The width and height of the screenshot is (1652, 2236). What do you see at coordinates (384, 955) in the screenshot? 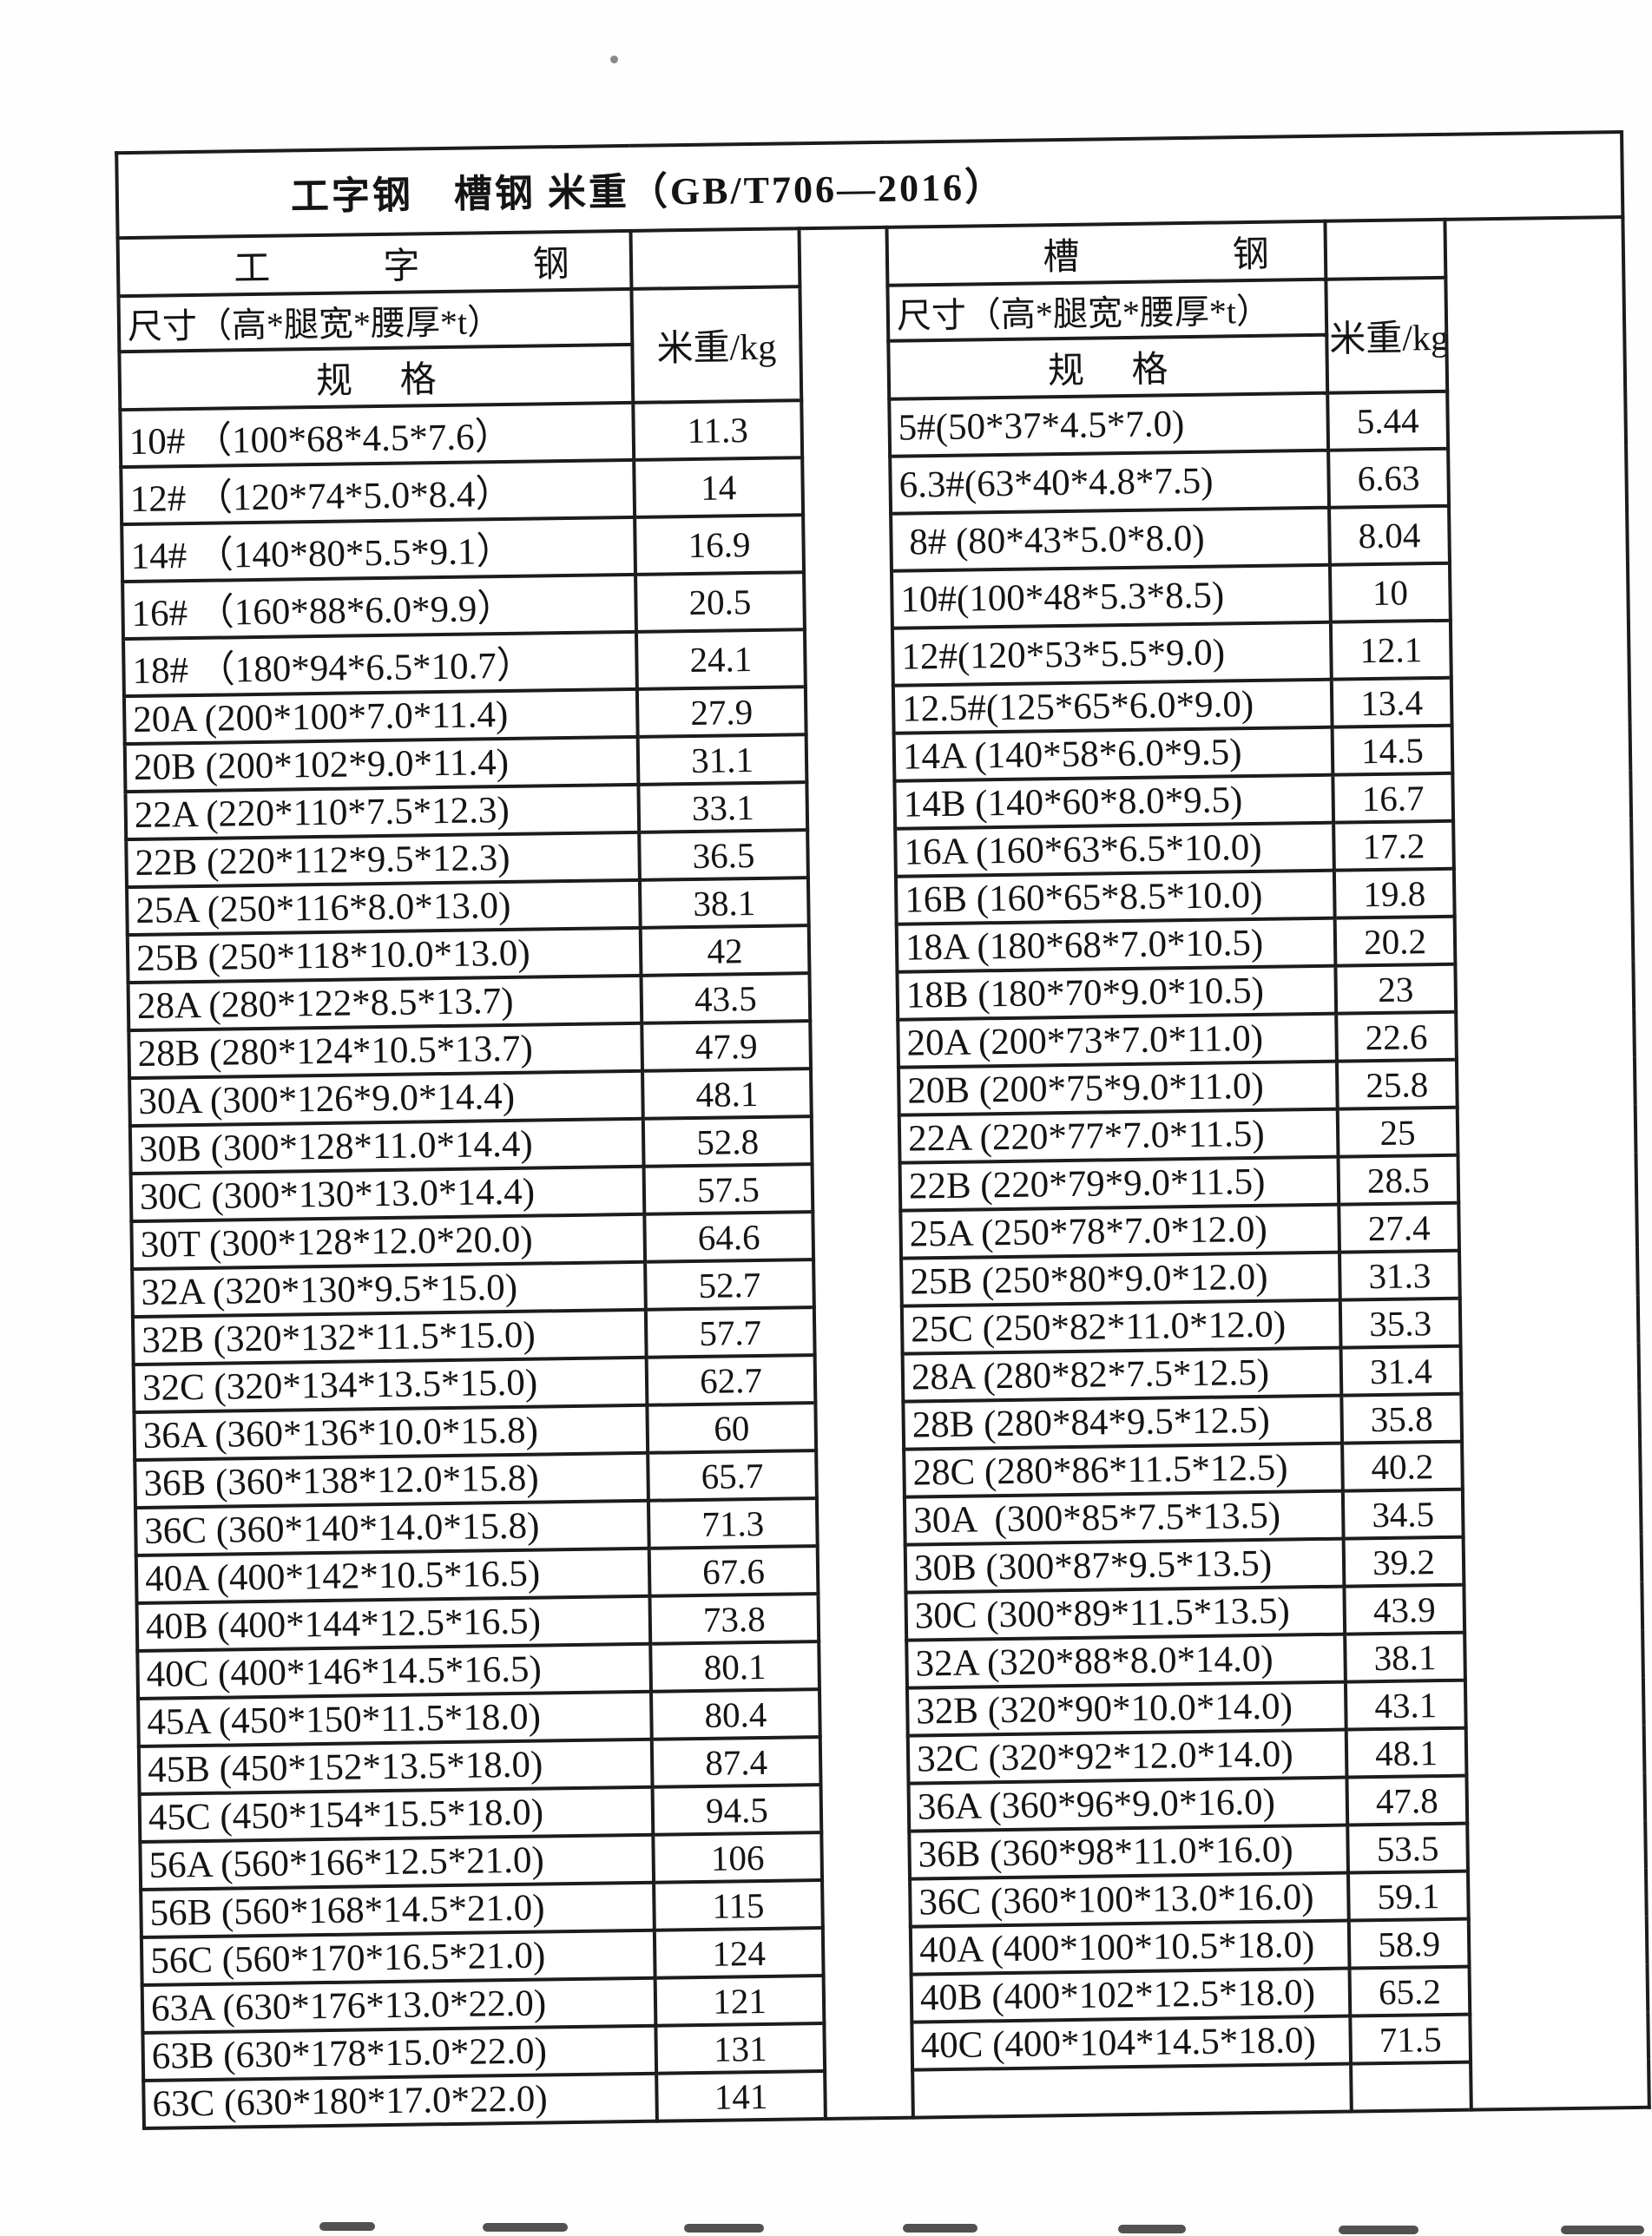
I see `ibeam-spec-cell: 25B (250*118*10.0*13.0)` at bounding box center [384, 955].